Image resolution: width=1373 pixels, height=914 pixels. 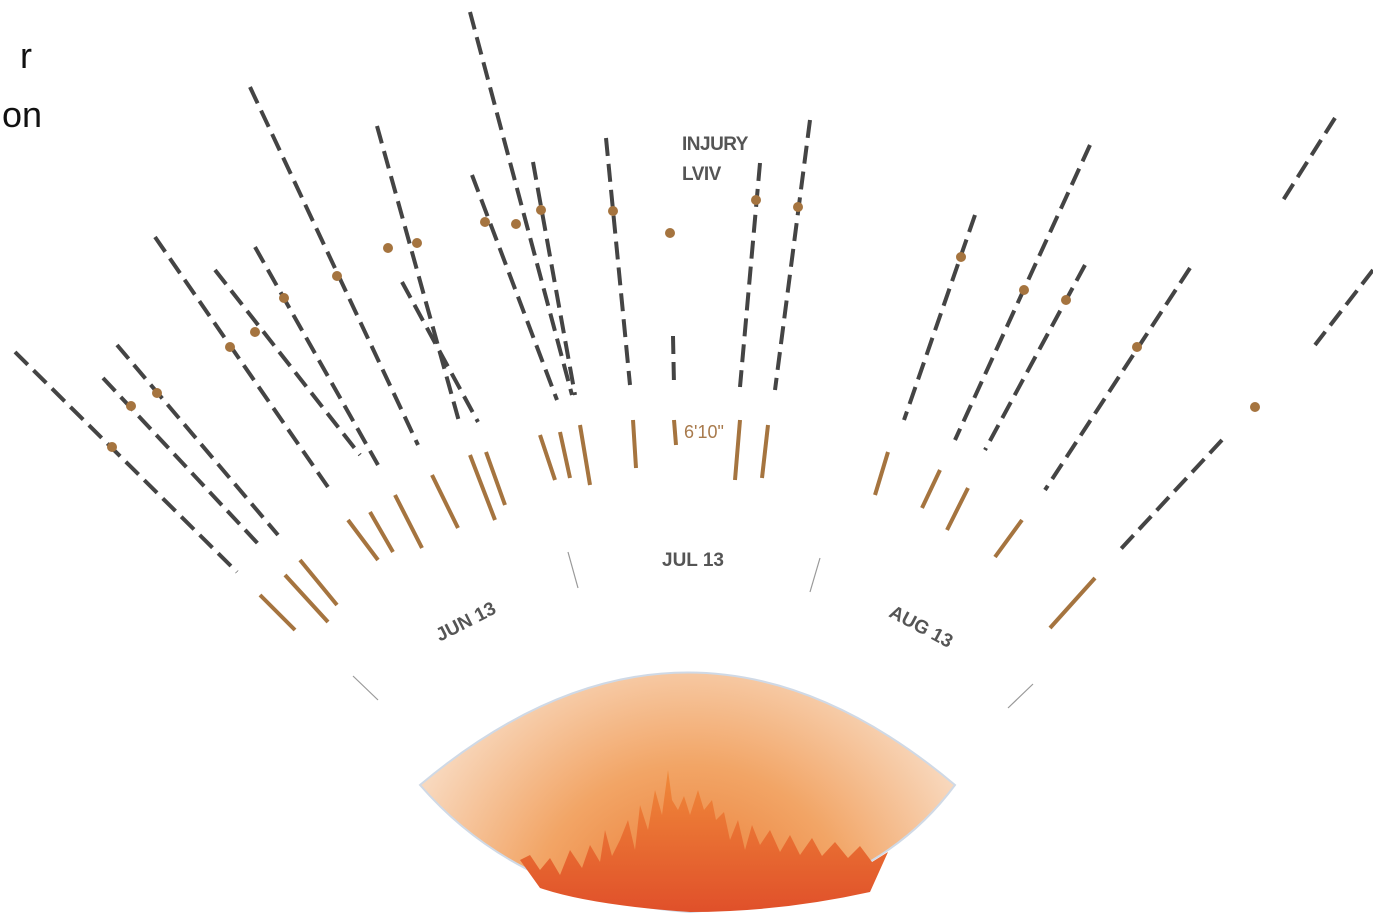 I want to click on annotation-title: INJURY, so click(x=715, y=144).